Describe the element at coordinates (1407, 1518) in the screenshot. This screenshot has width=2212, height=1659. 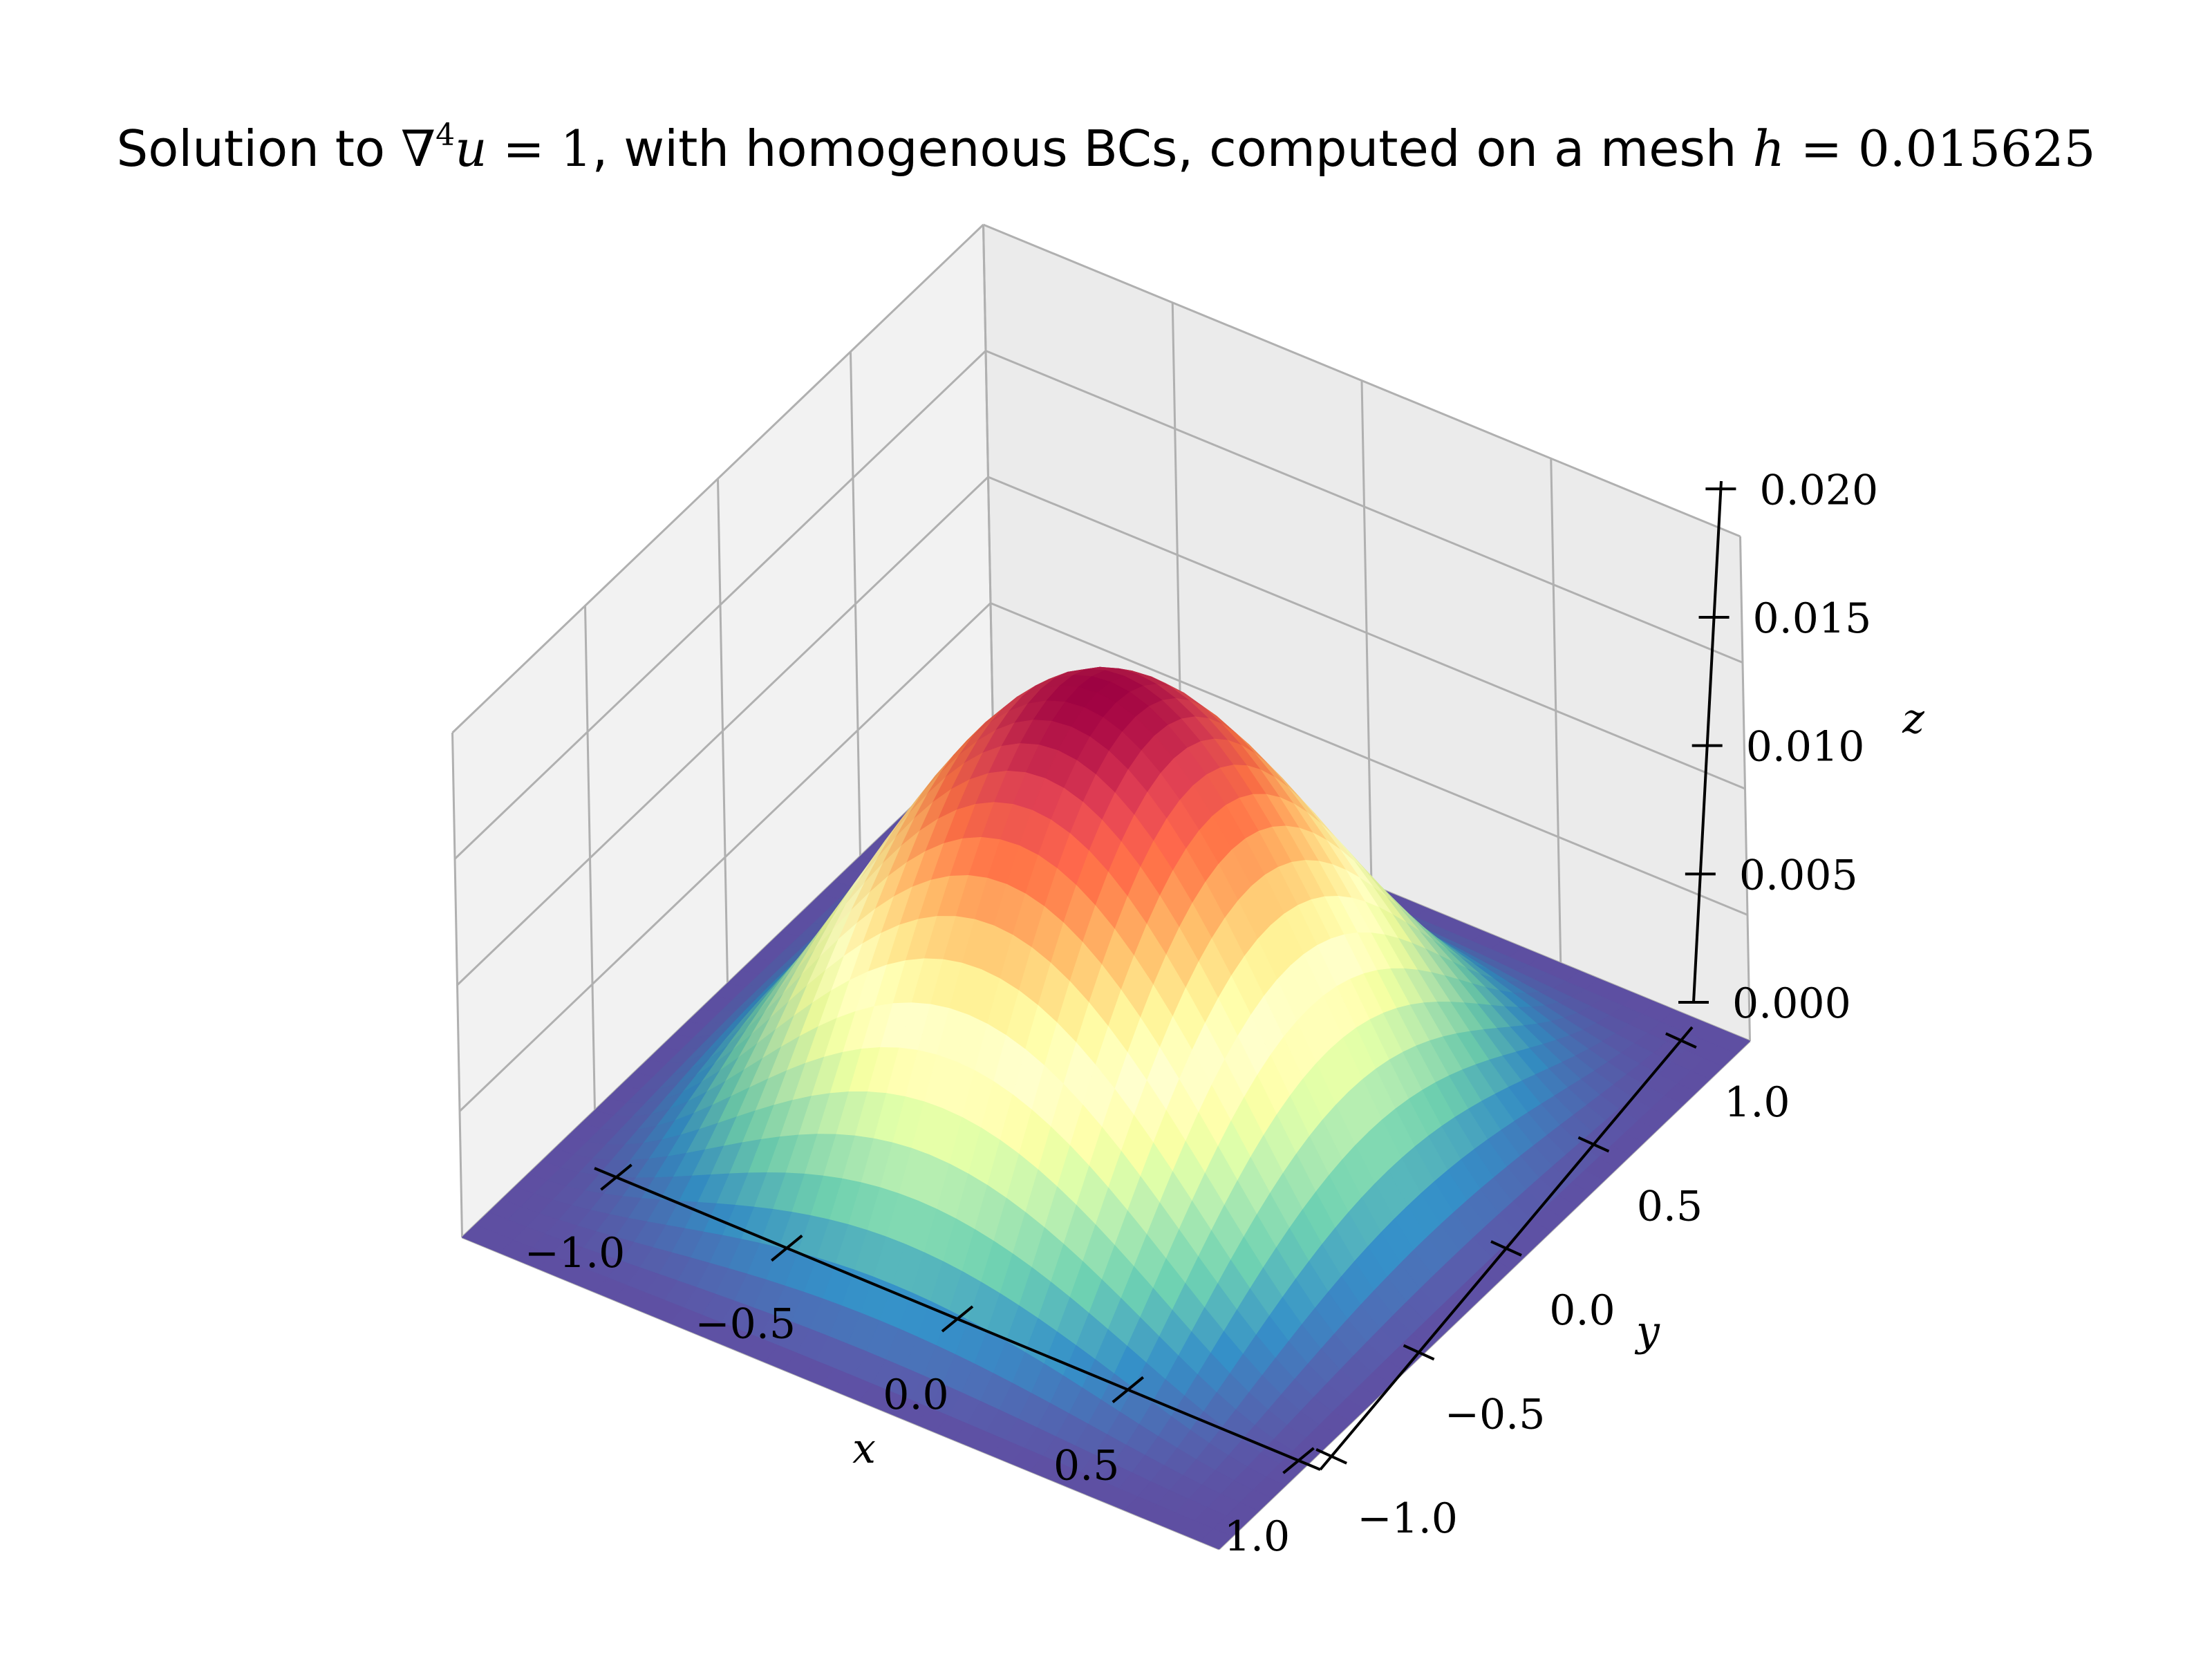
I see `y-tick-label: −1.0` at that location.